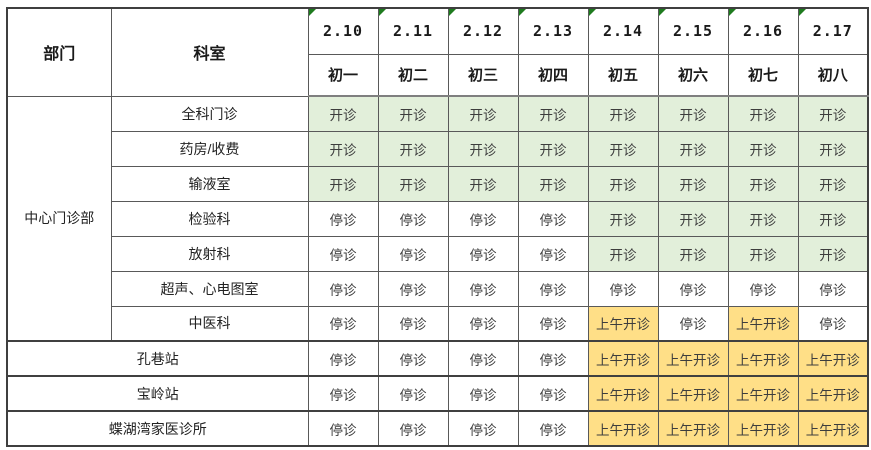 This screenshot has width=871, height=450. What do you see at coordinates (438, 288) in the screenshot?
I see `table-row: 超声、心电图室 停诊 停诊 停诊 停诊 停诊 停诊 停诊 停诊` at bounding box center [438, 288].